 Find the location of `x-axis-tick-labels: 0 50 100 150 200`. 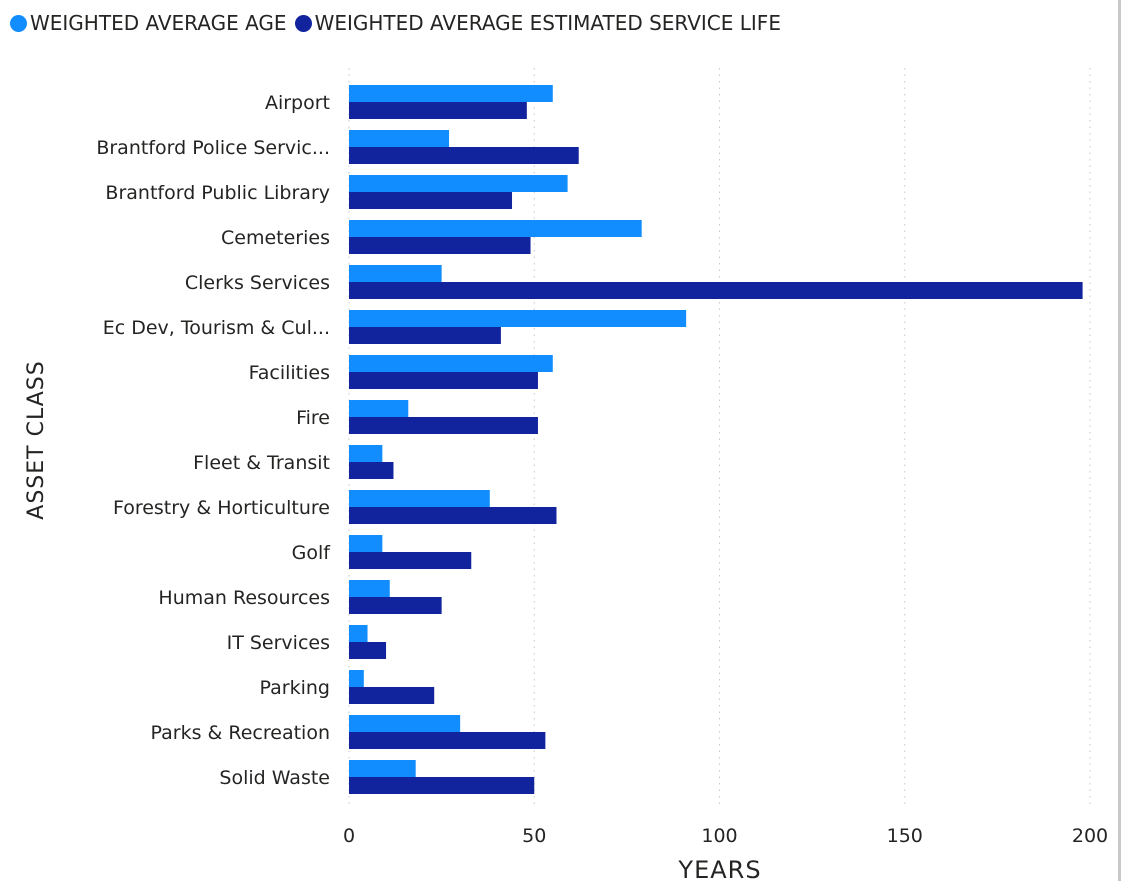

x-axis-tick-labels: 0 50 100 150 200 is located at coordinates (725, 836).